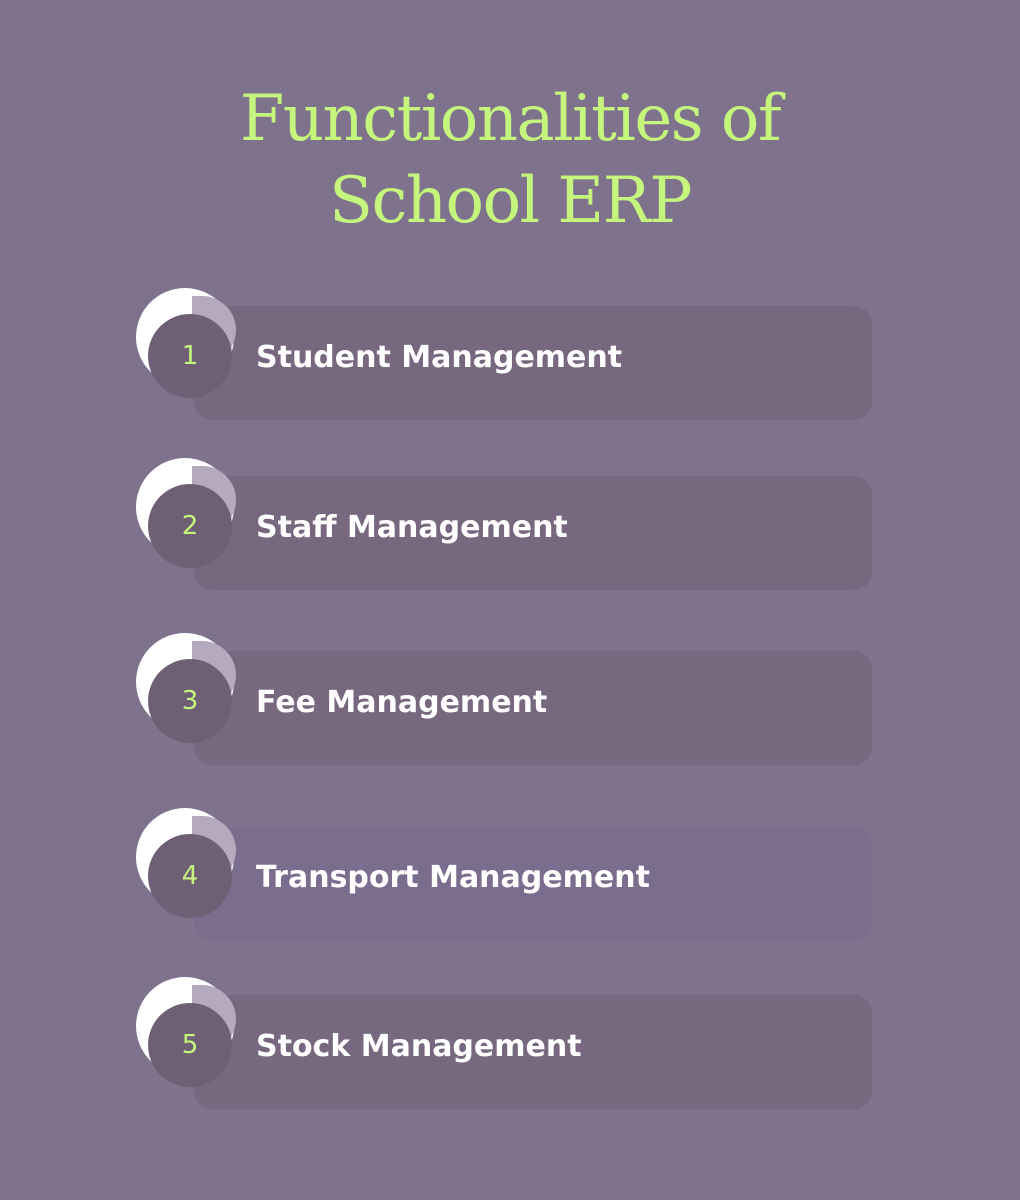  I want to click on number-badge: 3, so click(190, 693).